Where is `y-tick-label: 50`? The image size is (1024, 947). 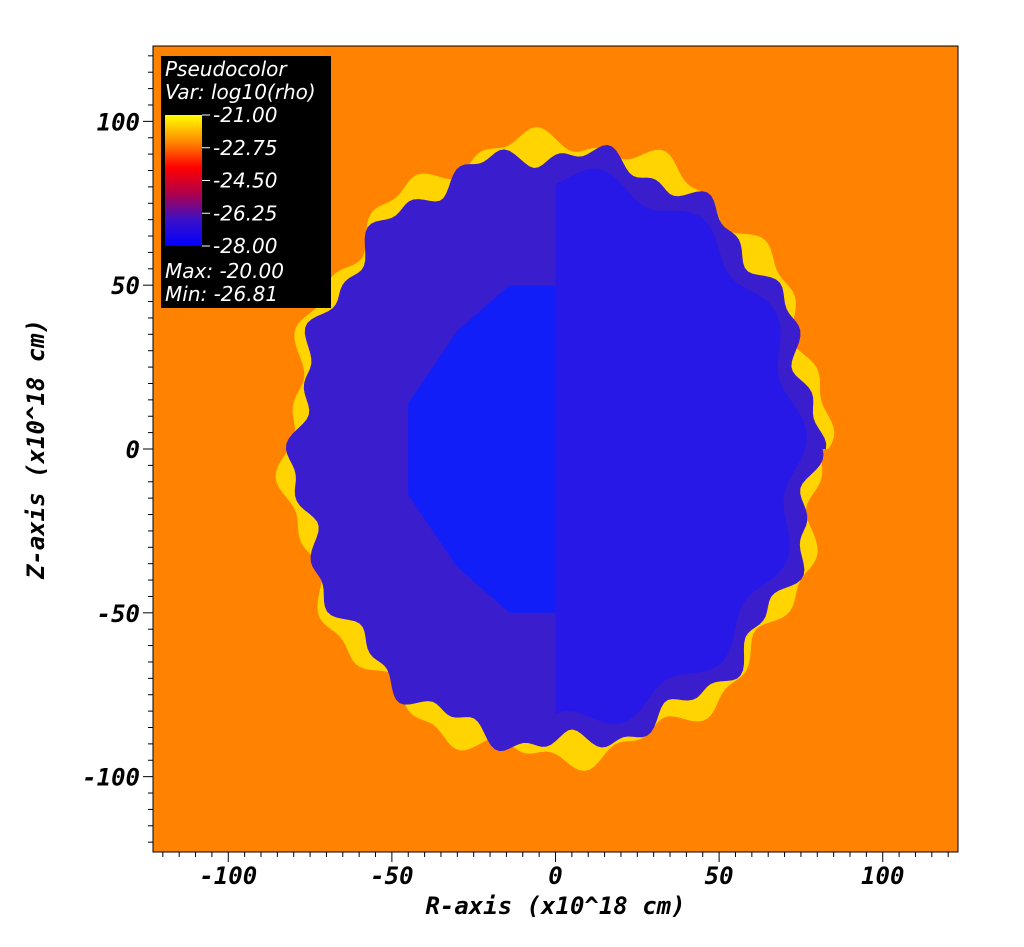 y-tick-label: 50 is located at coordinates (125, 286).